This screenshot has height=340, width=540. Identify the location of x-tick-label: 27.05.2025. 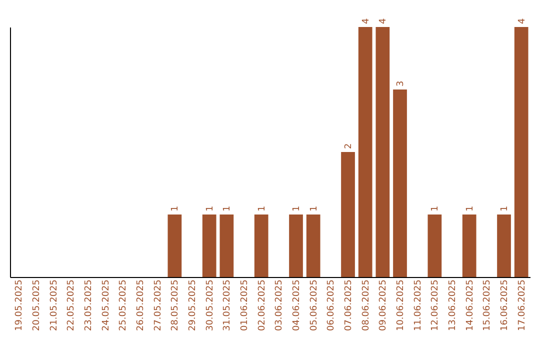
(158, 306).